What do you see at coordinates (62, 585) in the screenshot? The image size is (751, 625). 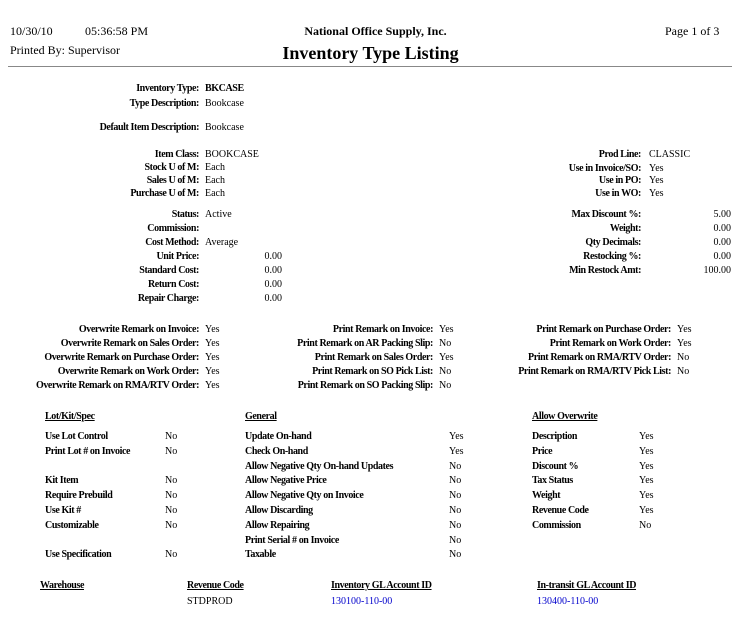 I see `column-header: Warehouse` at bounding box center [62, 585].